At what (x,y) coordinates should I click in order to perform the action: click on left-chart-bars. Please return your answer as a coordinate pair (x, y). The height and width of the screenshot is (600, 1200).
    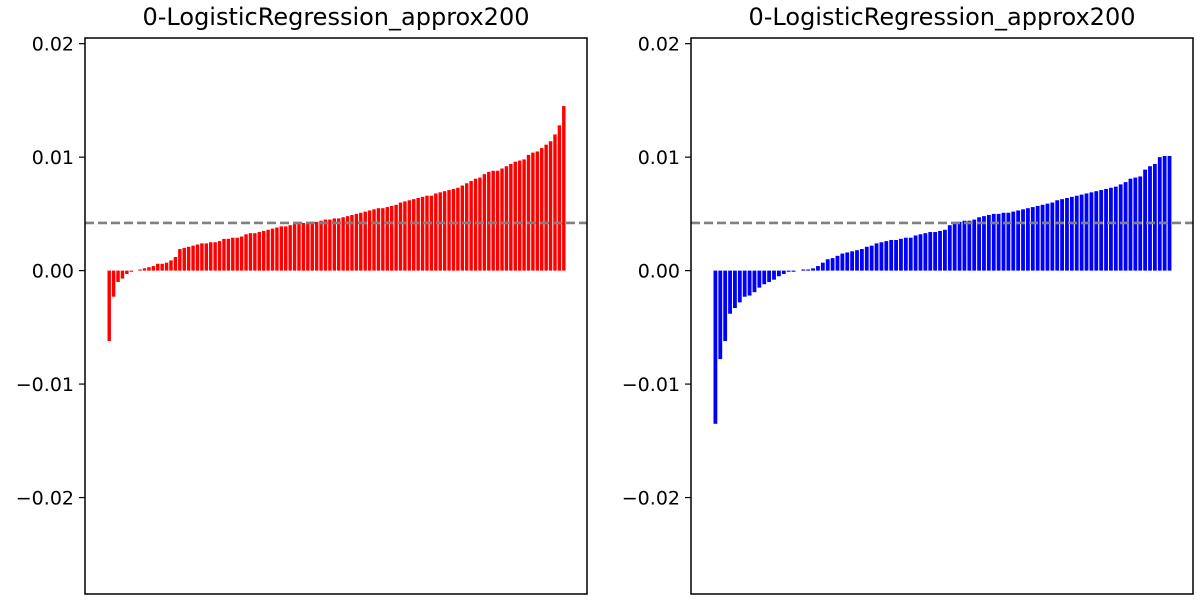
    Looking at the image, I should click on (336, 223).